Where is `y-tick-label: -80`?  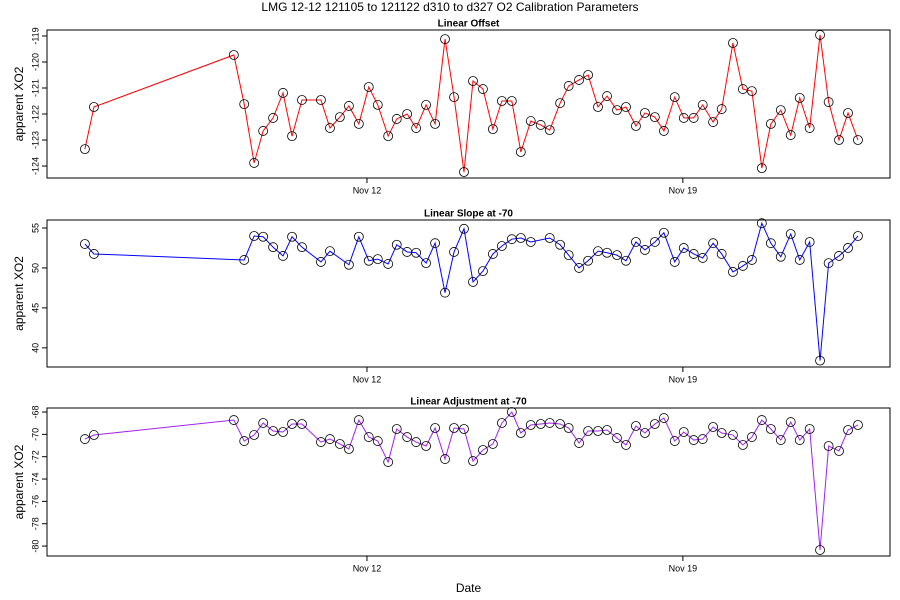
y-tick-label: -80 is located at coordinates (35, 546).